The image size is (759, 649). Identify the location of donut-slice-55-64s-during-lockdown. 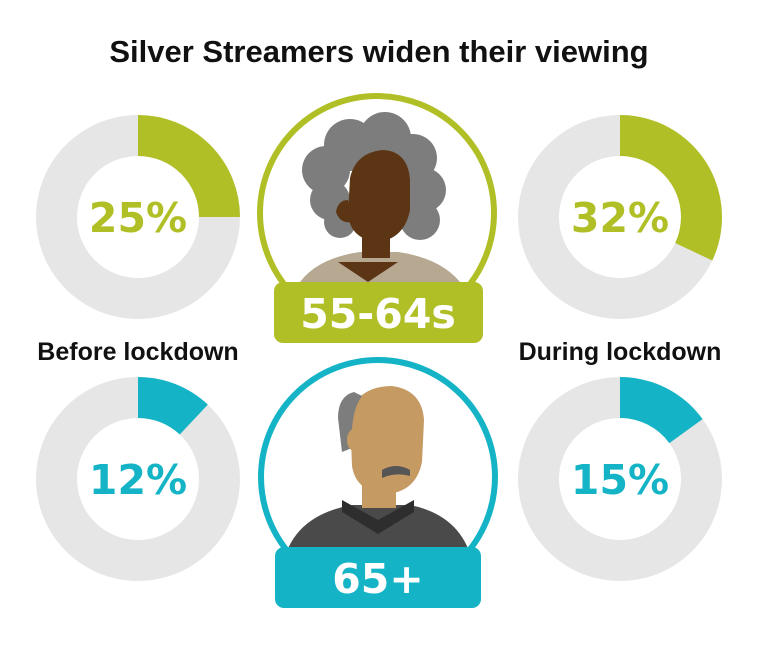
(620, 217).